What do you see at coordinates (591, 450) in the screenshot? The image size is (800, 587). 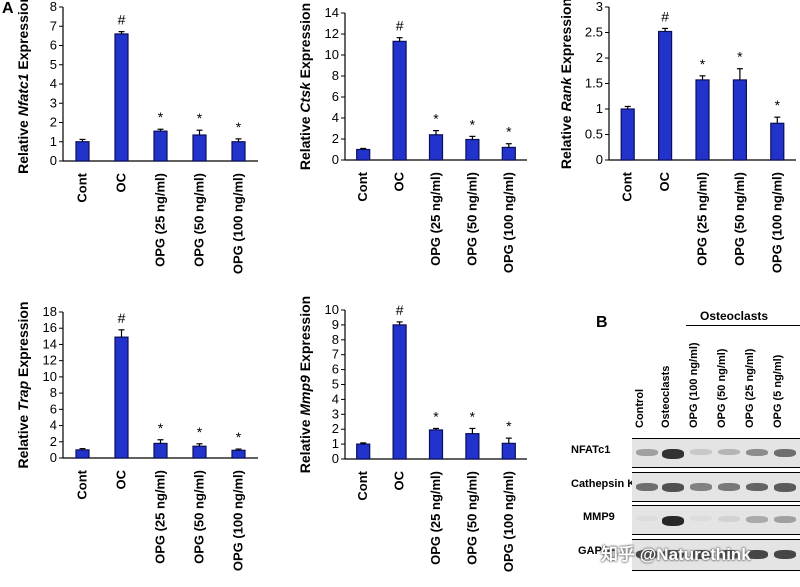 I see `blot-row-label-nfatc1: NFATc1` at bounding box center [591, 450].